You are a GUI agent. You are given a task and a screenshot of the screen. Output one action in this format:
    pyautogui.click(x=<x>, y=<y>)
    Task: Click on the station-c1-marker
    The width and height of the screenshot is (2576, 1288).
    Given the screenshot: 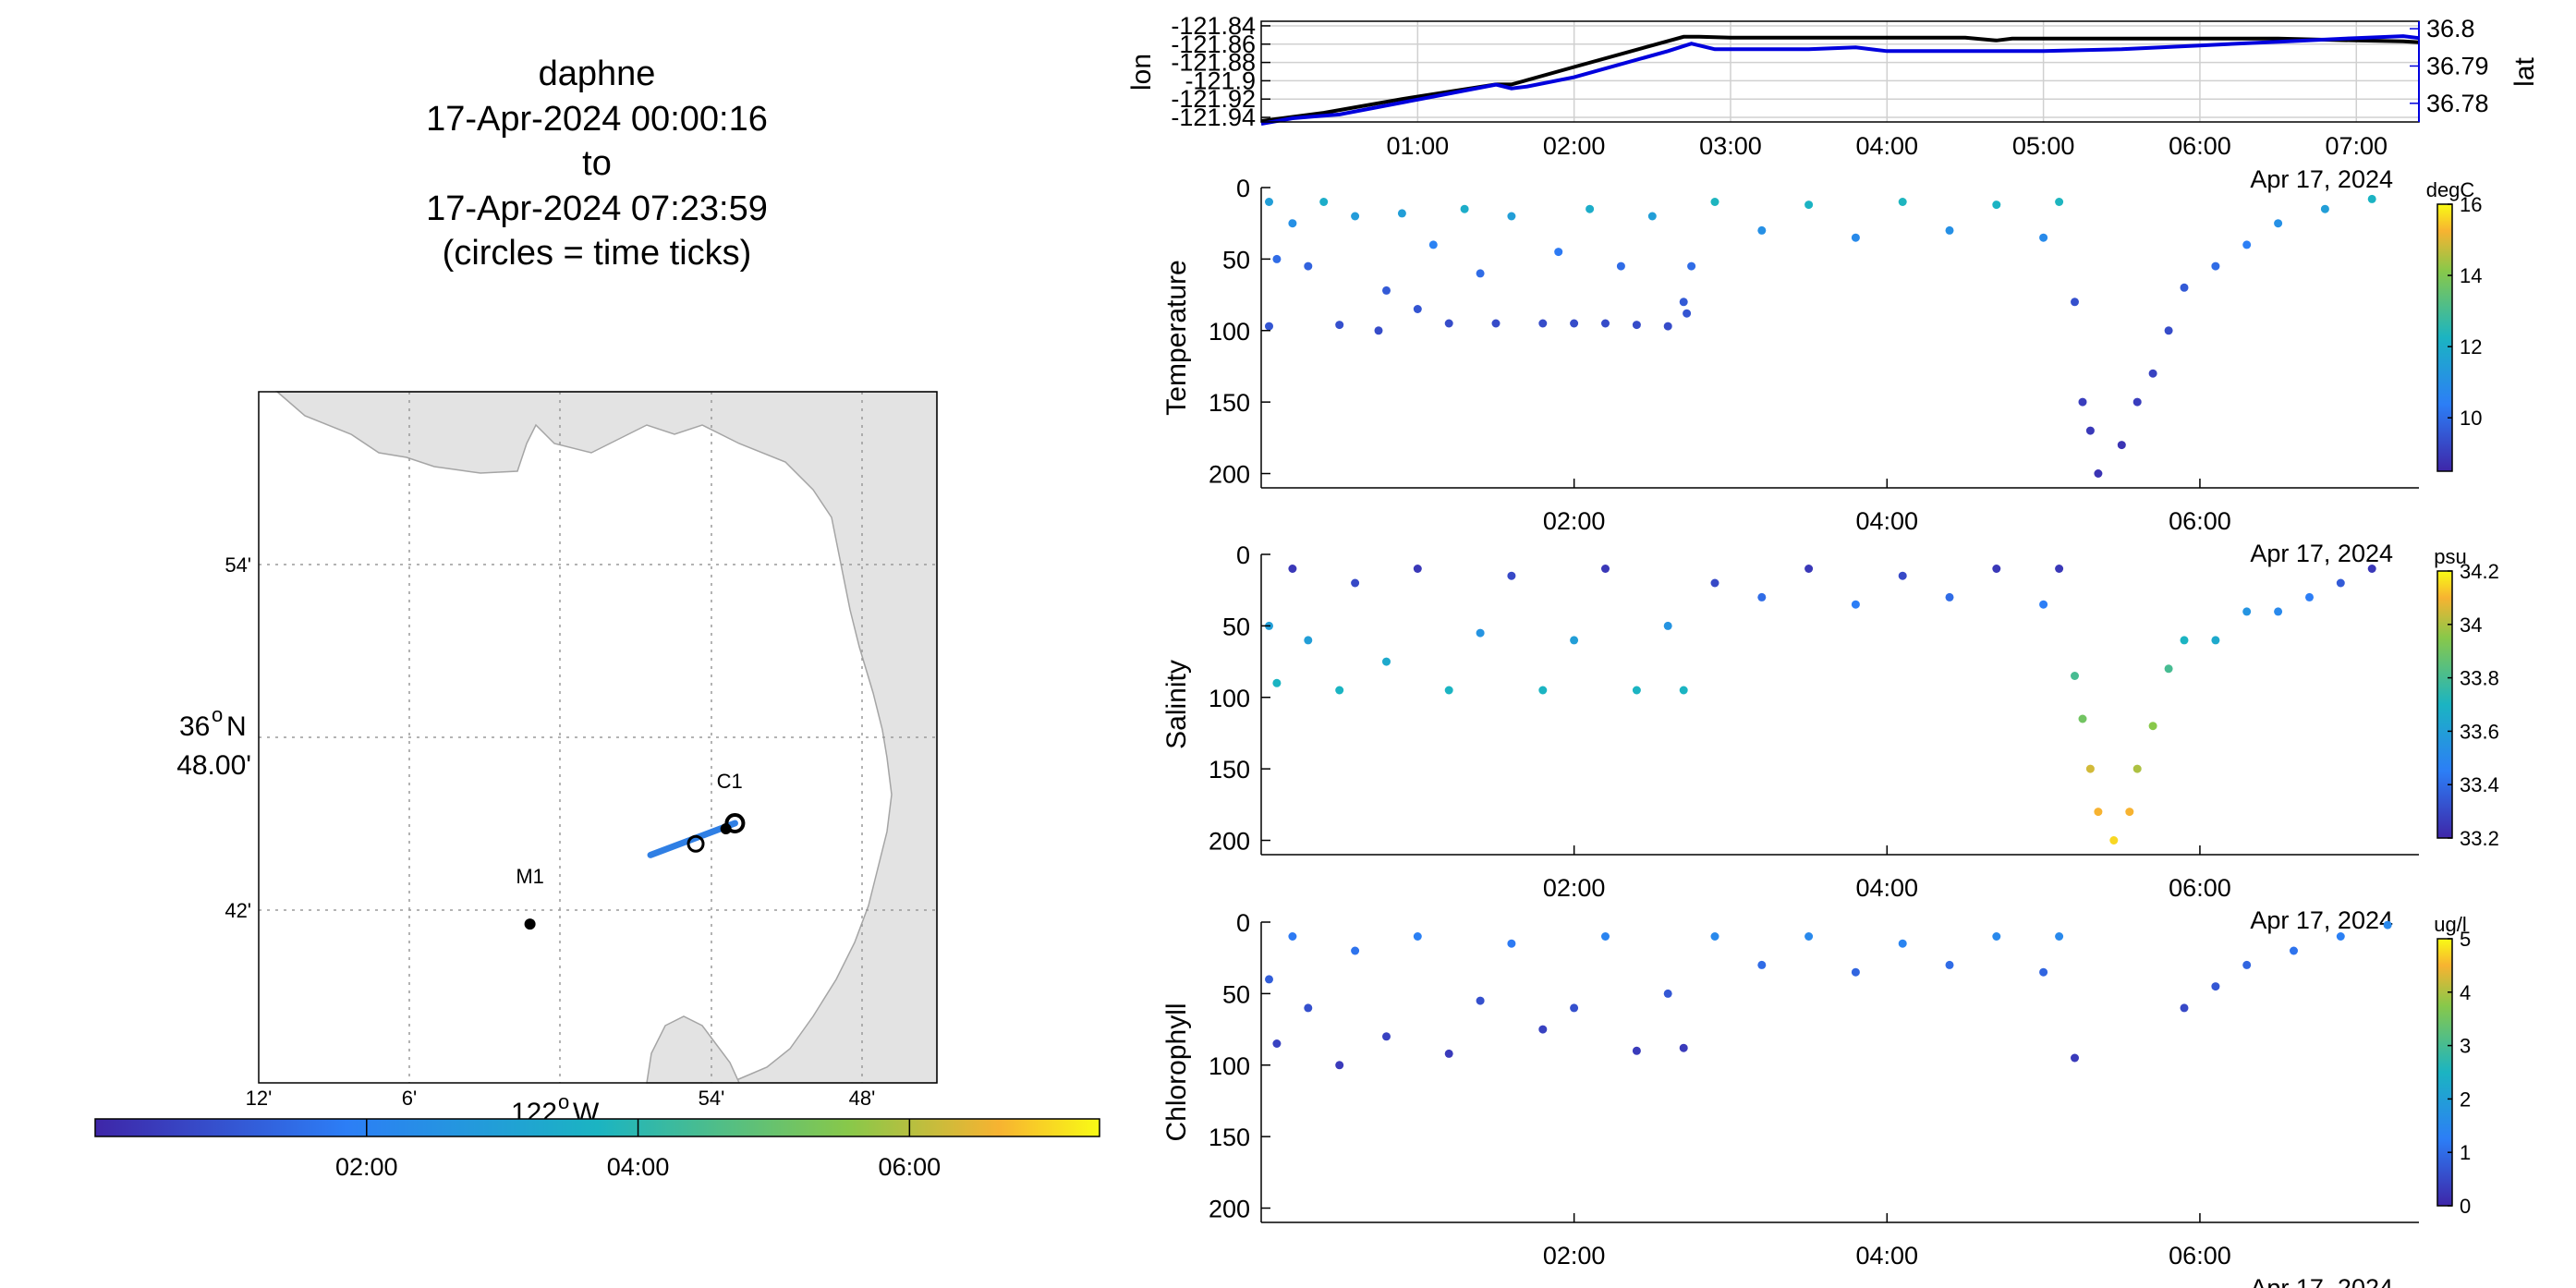 What is the action you would take?
    pyautogui.click(x=726, y=829)
    